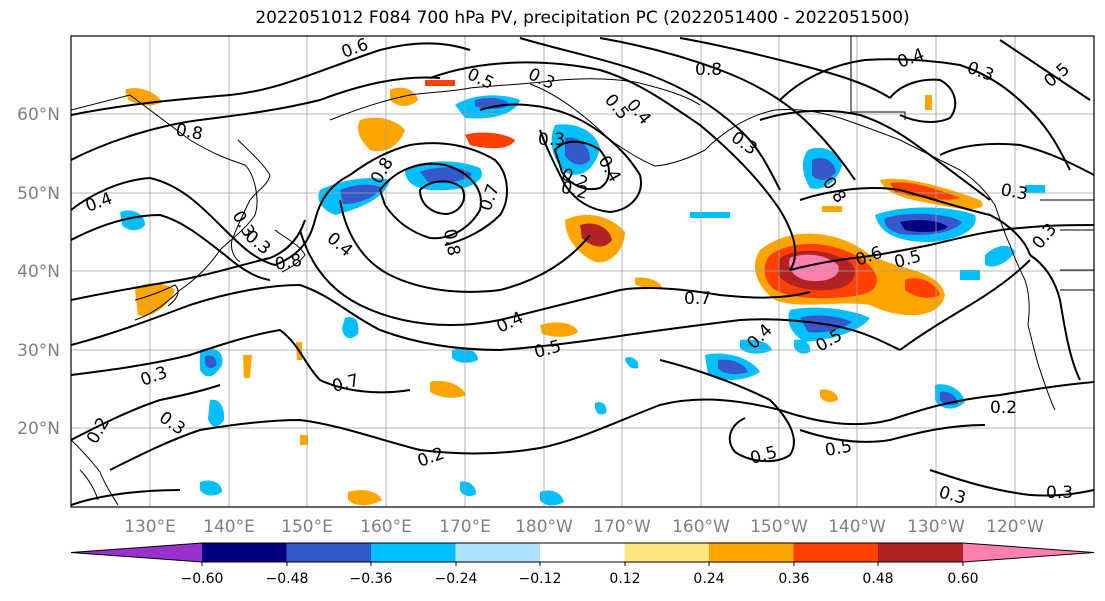 The width and height of the screenshot is (1105, 601). I want to click on colorbar-tick-label: 0.36, so click(793, 579).